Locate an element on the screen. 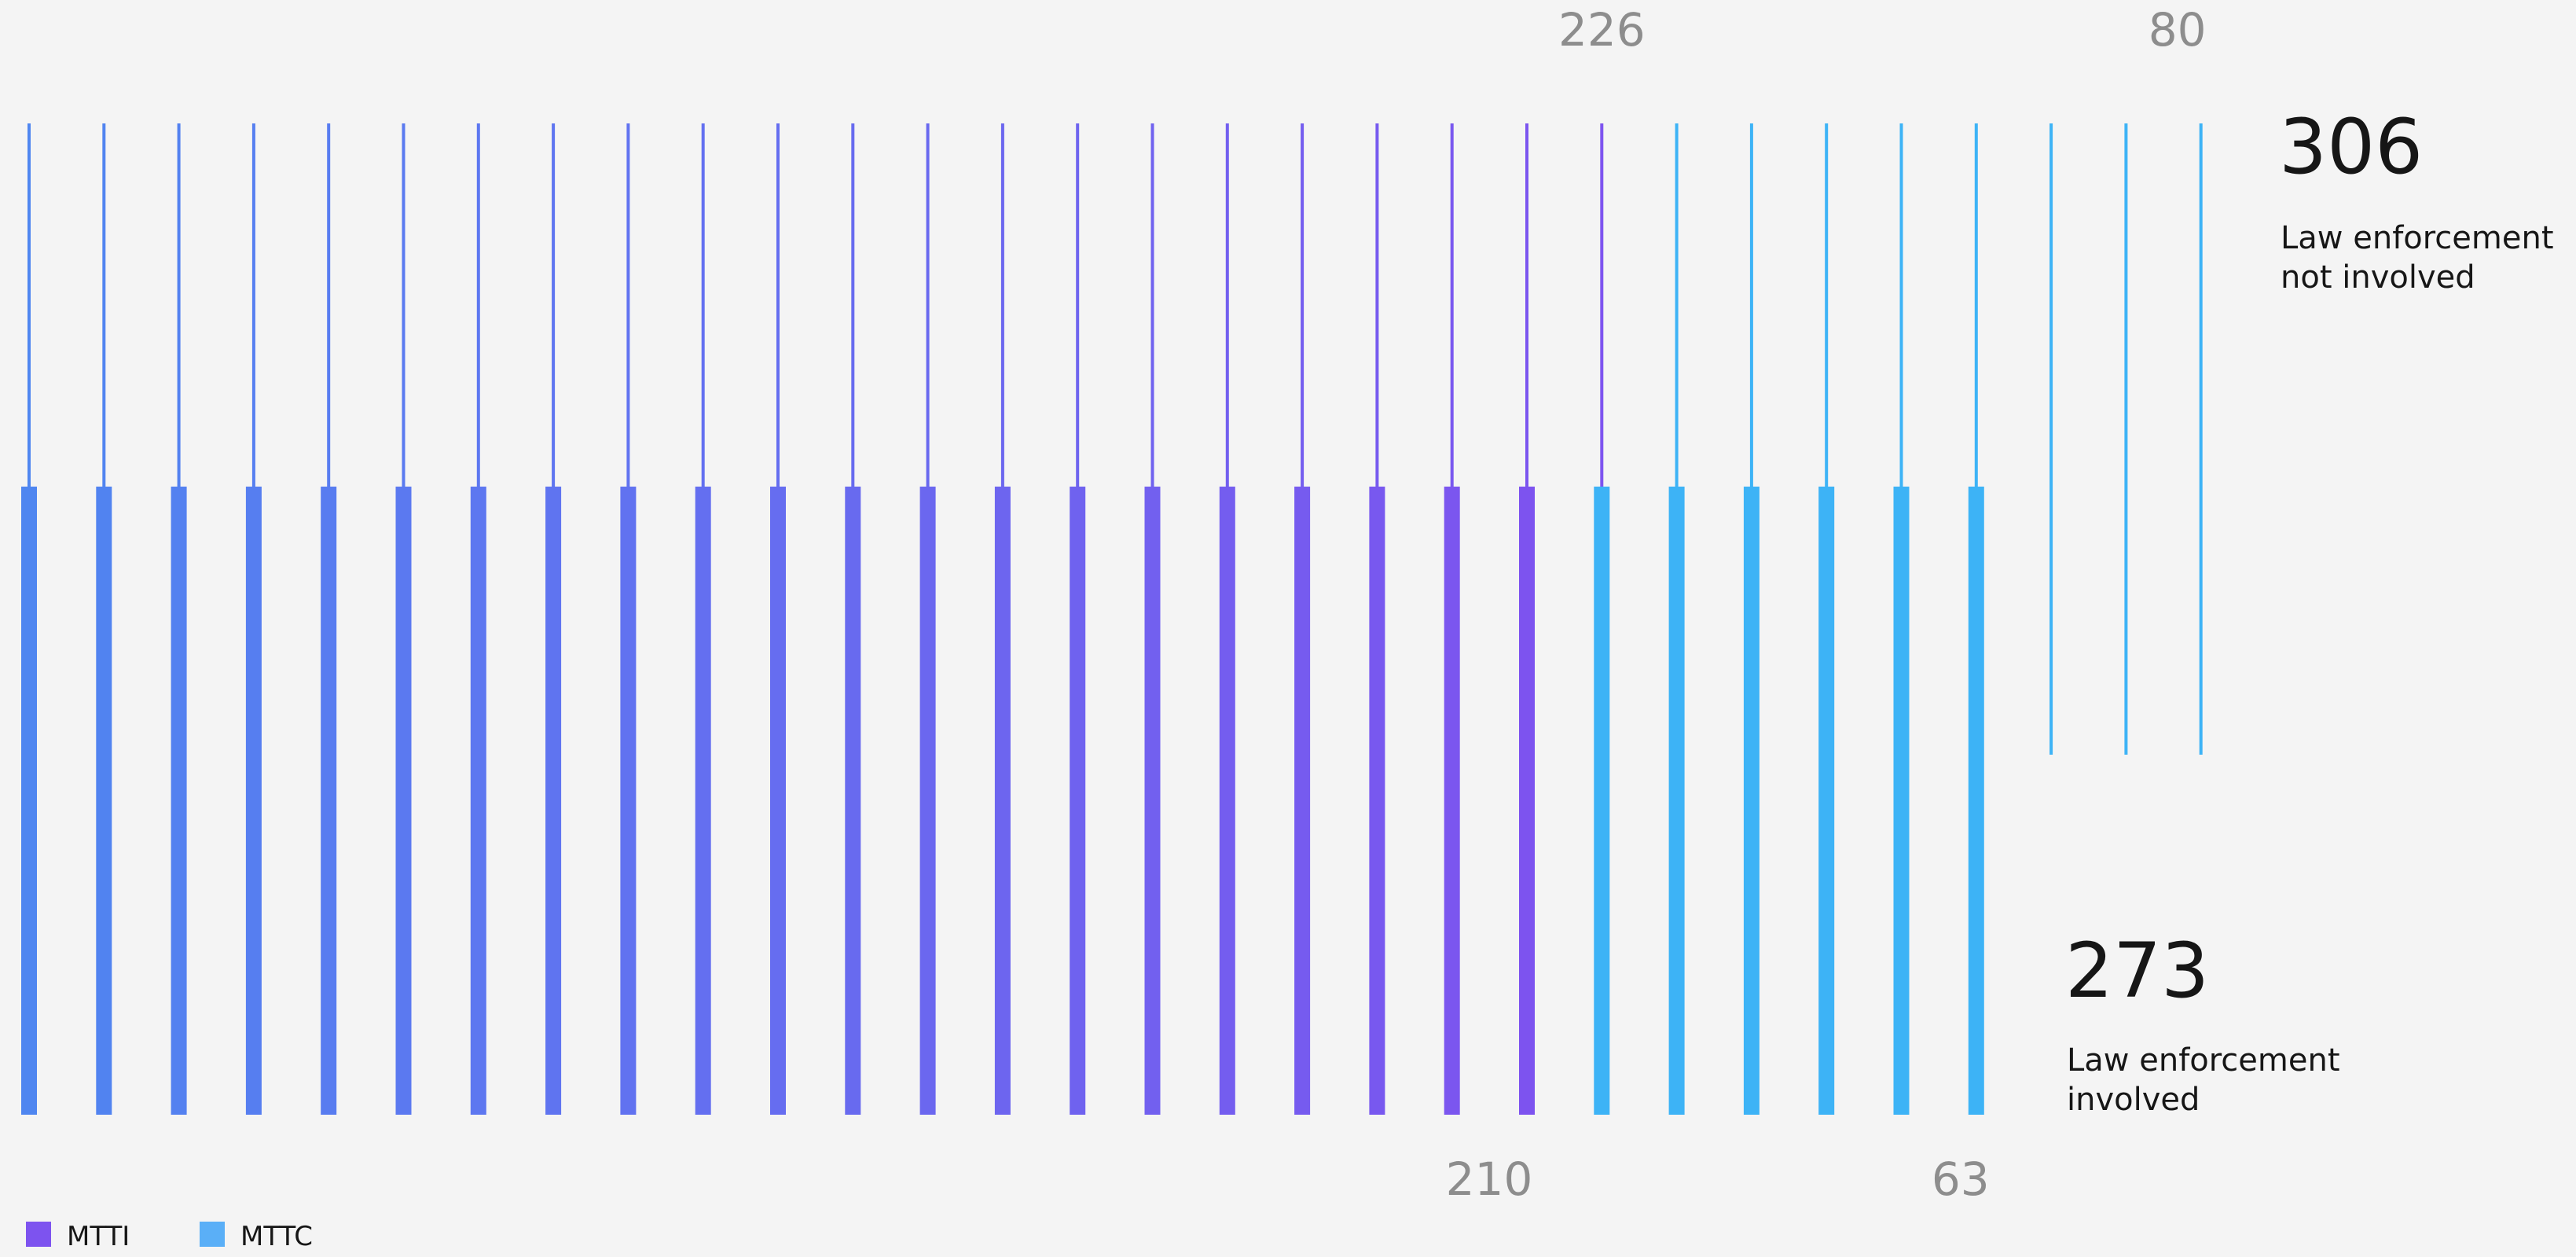 This screenshot has width=2576, height=1257. legend-label-mtti: MTTI is located at coordinates (98, 1236).